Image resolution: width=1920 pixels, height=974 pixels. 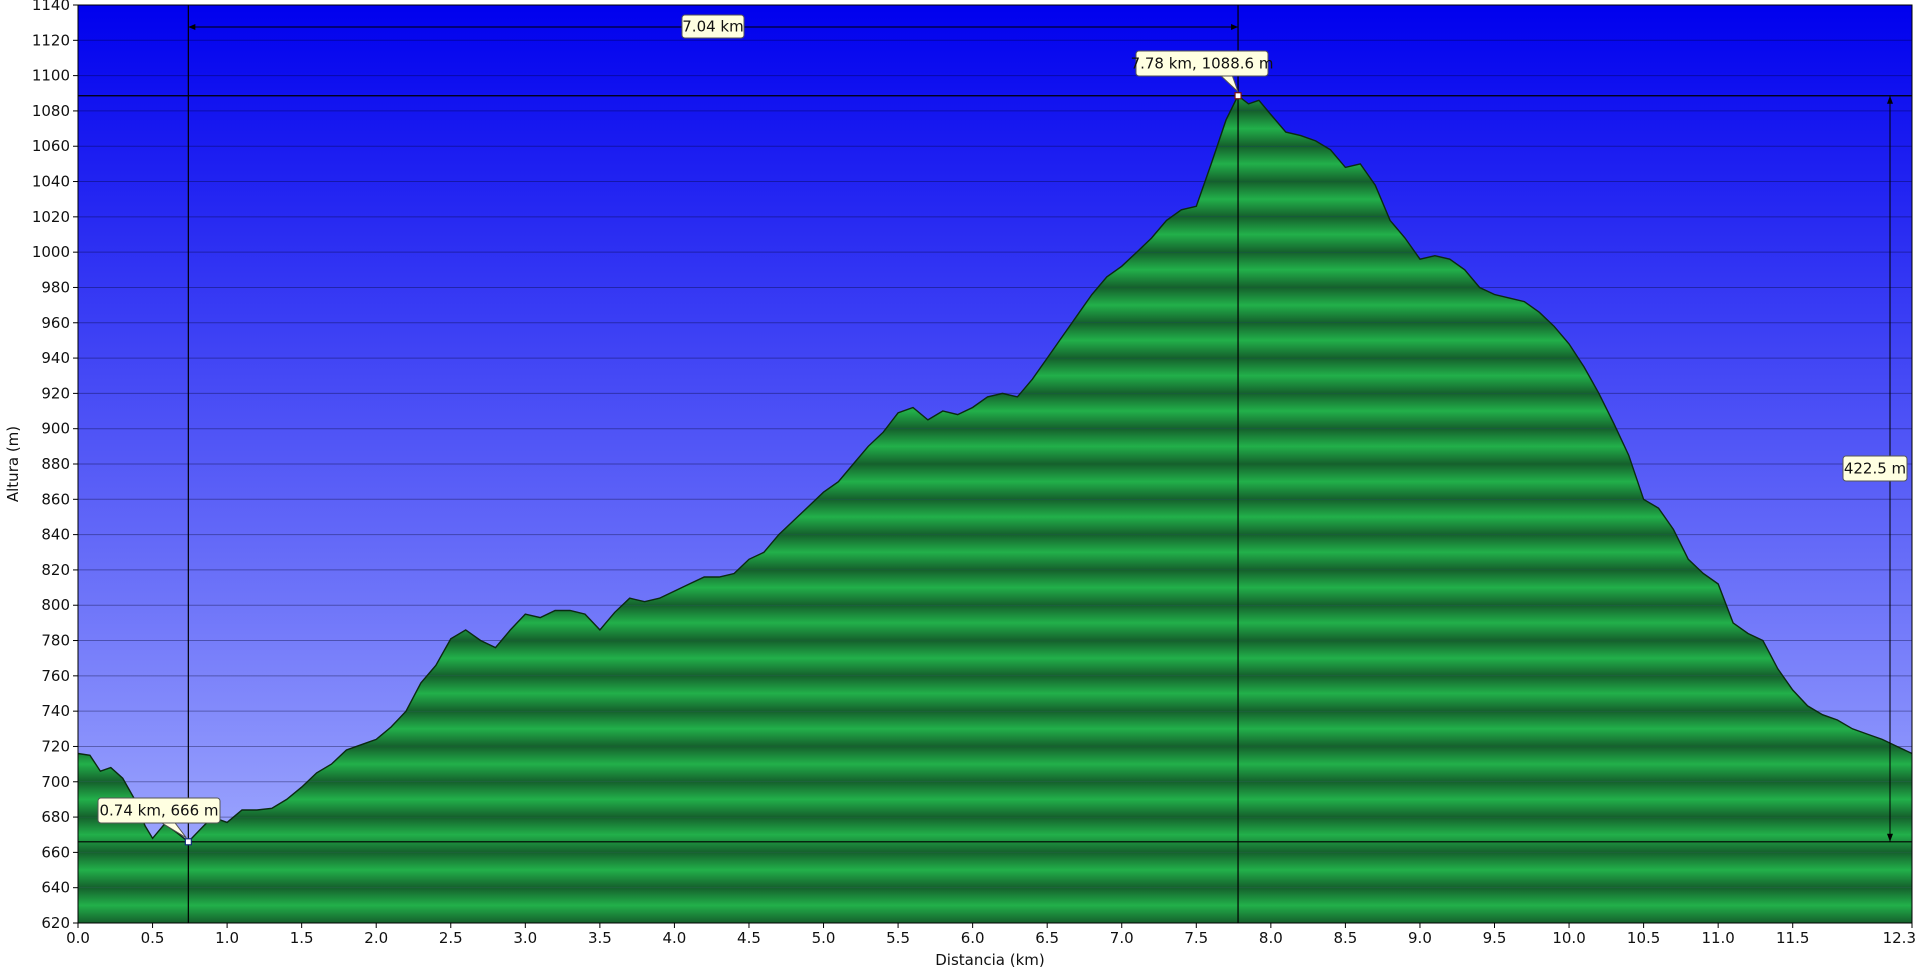 What do you see at coordinates (55, 535) in the screenshot?
I see `y-tick-label: 840` at bounding box center [55, 535].